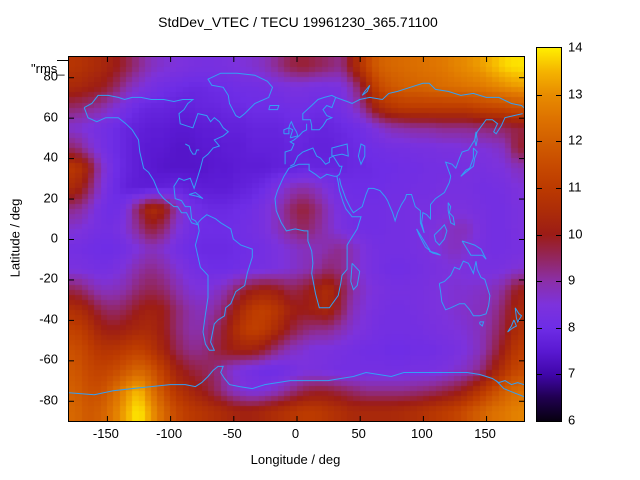  Describe the element at coordinates (50, 117) in the screenshot. I see `y-tick-label: 60` at that location.